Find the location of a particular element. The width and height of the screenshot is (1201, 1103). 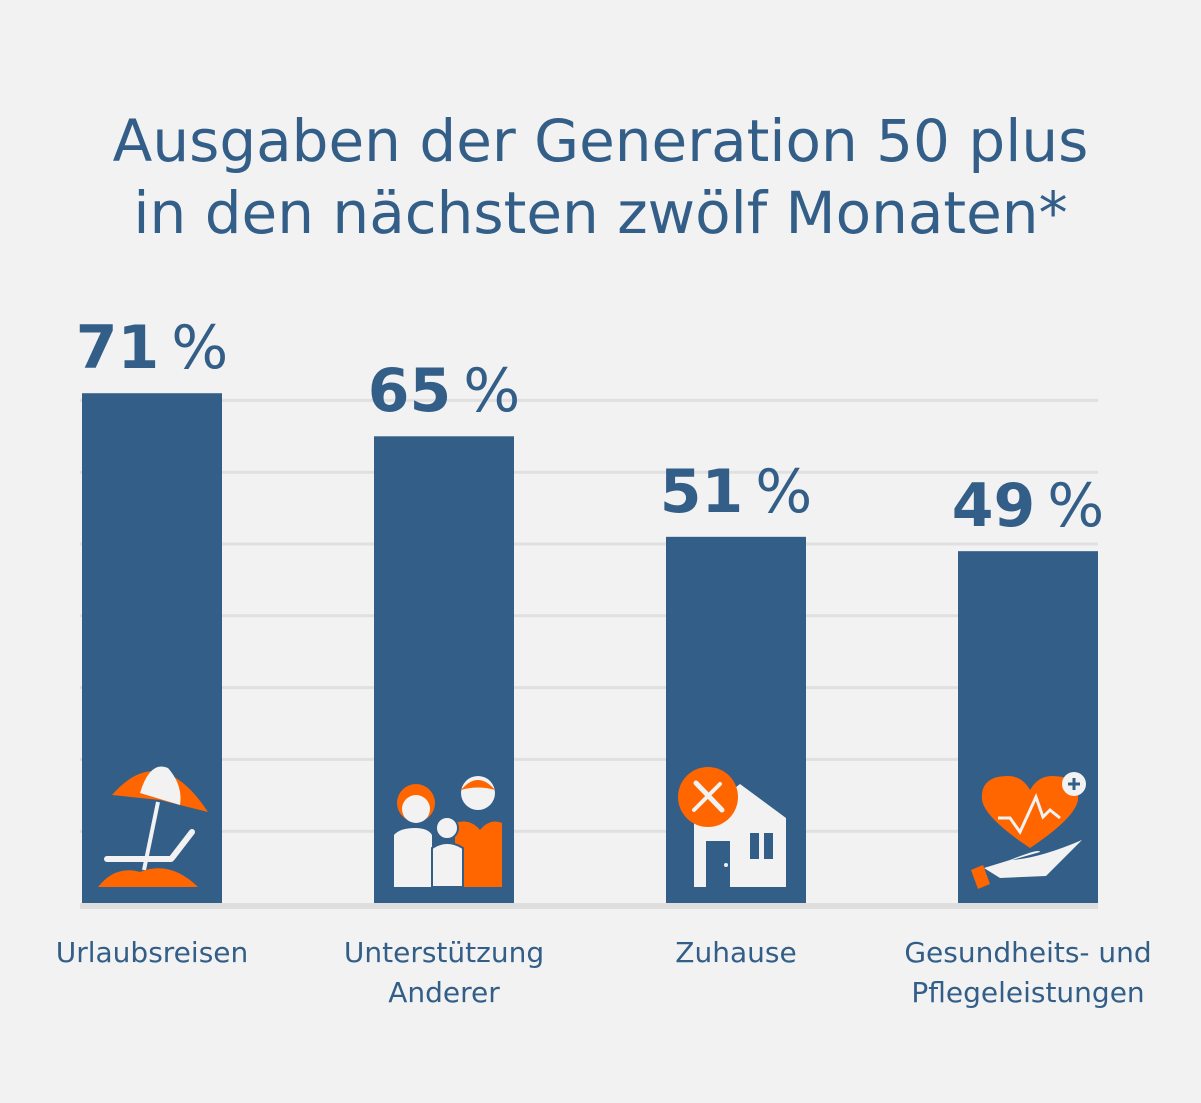

house-window-left is located at coordinates (754, 846).